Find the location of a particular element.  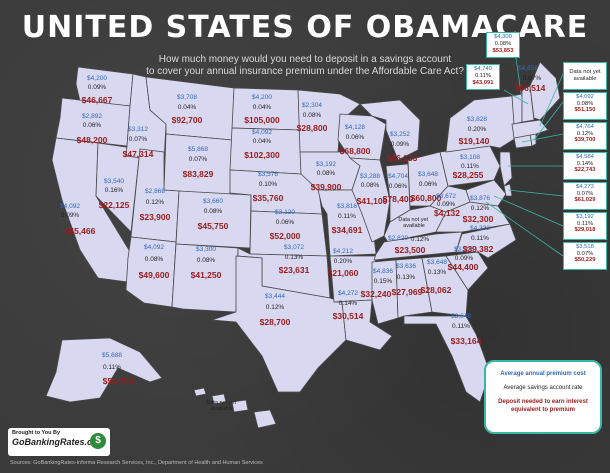

ct-deposit: $39,700 is located at coordinates (585, 140).